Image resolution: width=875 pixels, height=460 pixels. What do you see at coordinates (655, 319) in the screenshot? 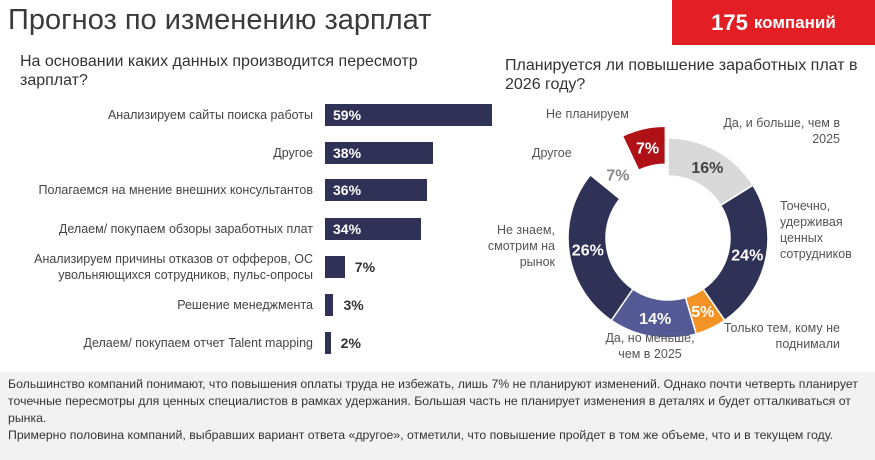
I see `donut-value-label: 14%` at bounding box center [655, 319].